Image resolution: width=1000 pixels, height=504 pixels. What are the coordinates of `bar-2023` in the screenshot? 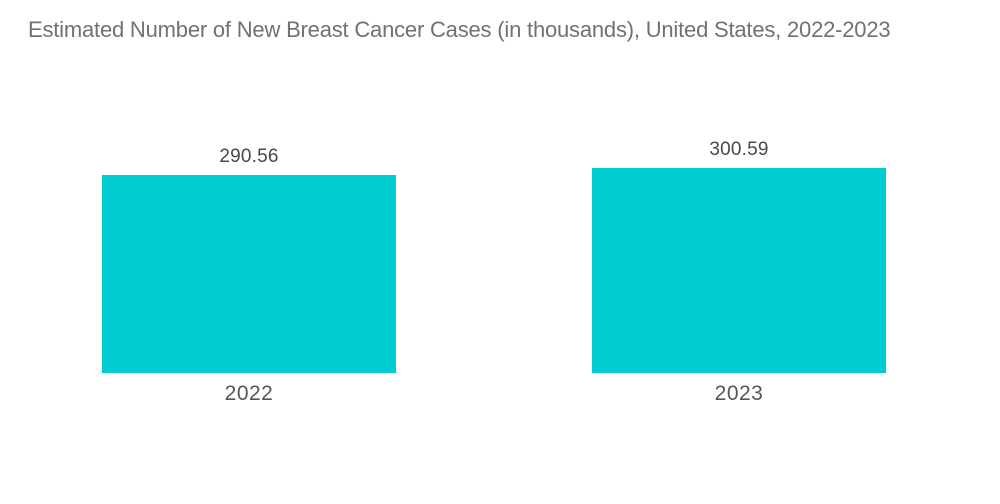 It's located at (739, 270).